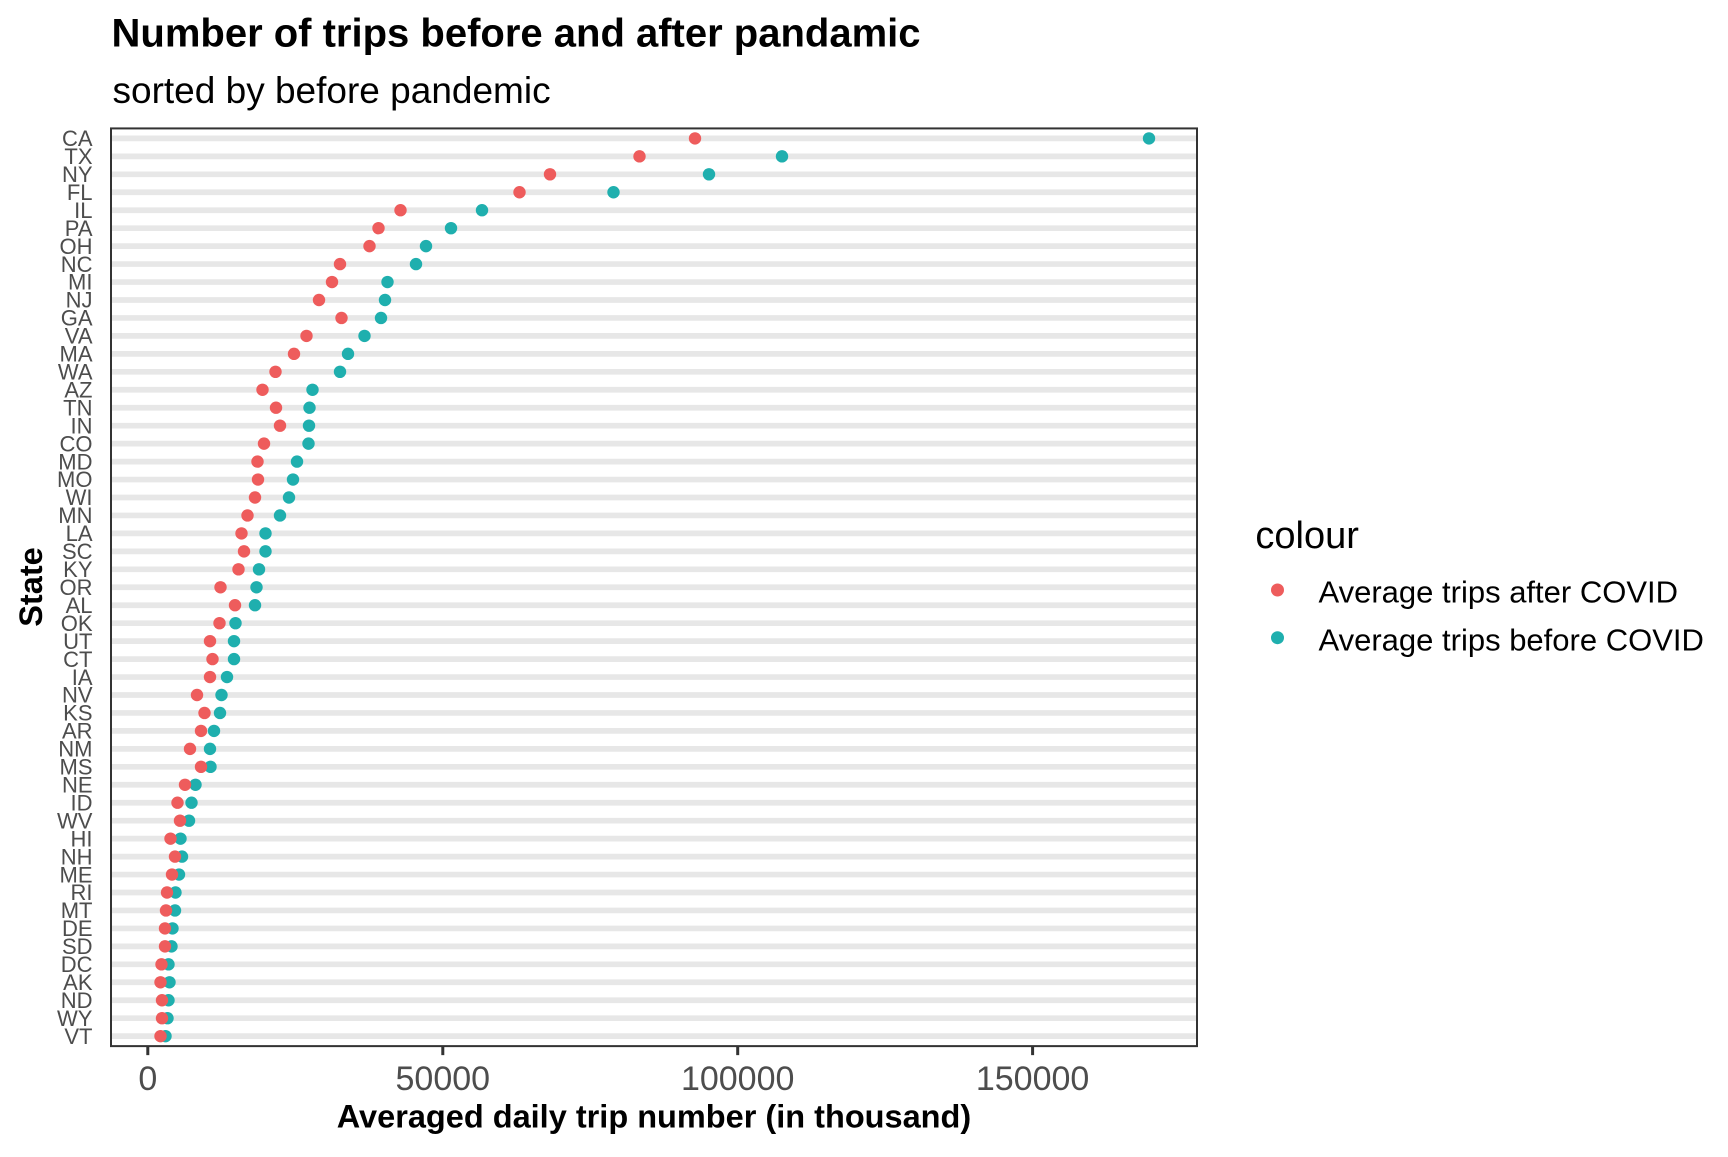 This screenshot has width=1728, height=1157. I want to click on svg-text: MA, so click(76, 354).